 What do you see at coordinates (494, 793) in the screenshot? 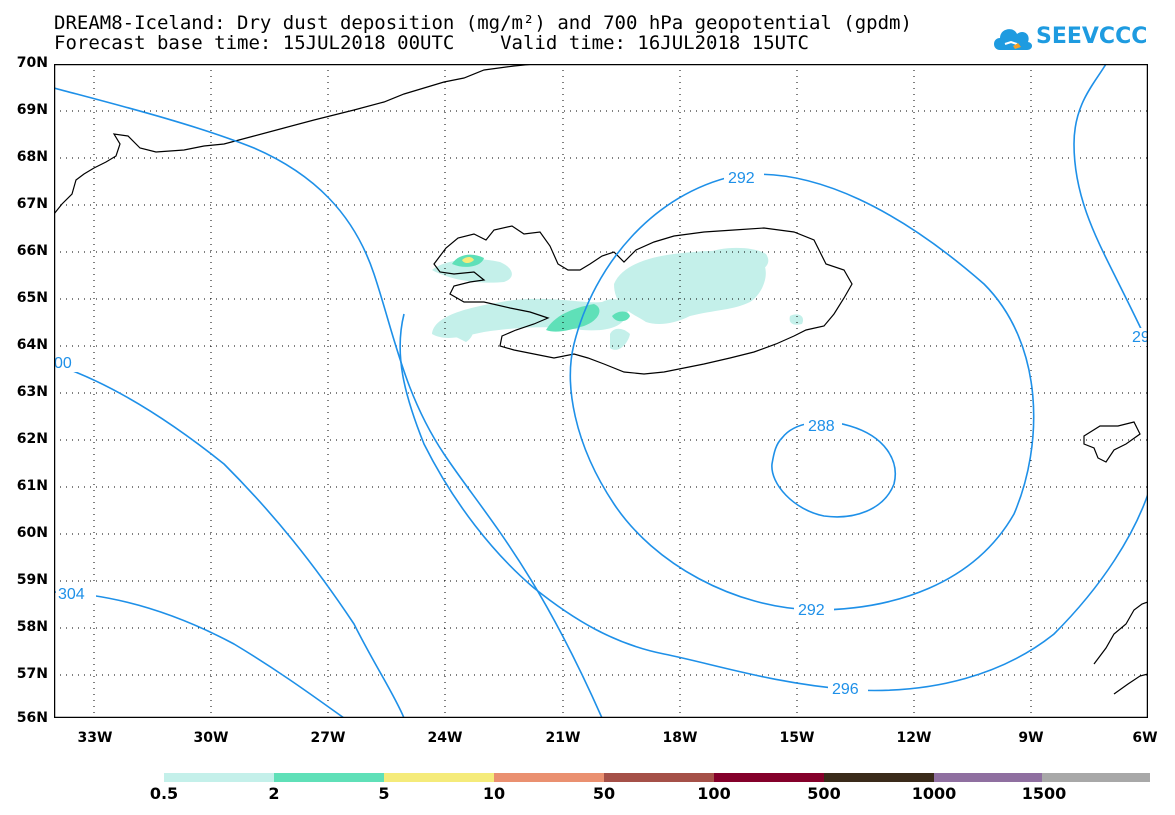
I see `legend-label: 10` at bounding box center [494, 793].